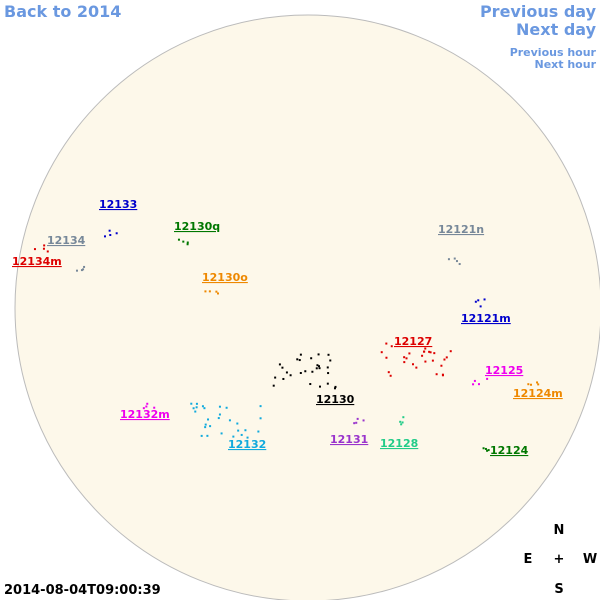  What do you see at coordinates (82, 590) in the screenshot?
I see `timestamp: 2014-08-04T09:00:39` at bounding box center [82, 590].